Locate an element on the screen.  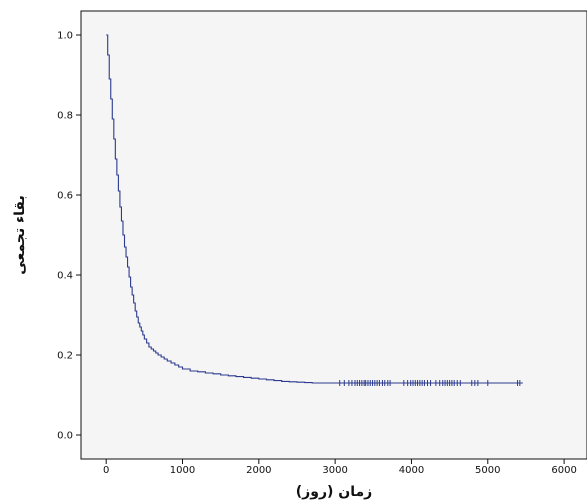
y-tick-label: 0.2 is located at coordinates (65, 356).